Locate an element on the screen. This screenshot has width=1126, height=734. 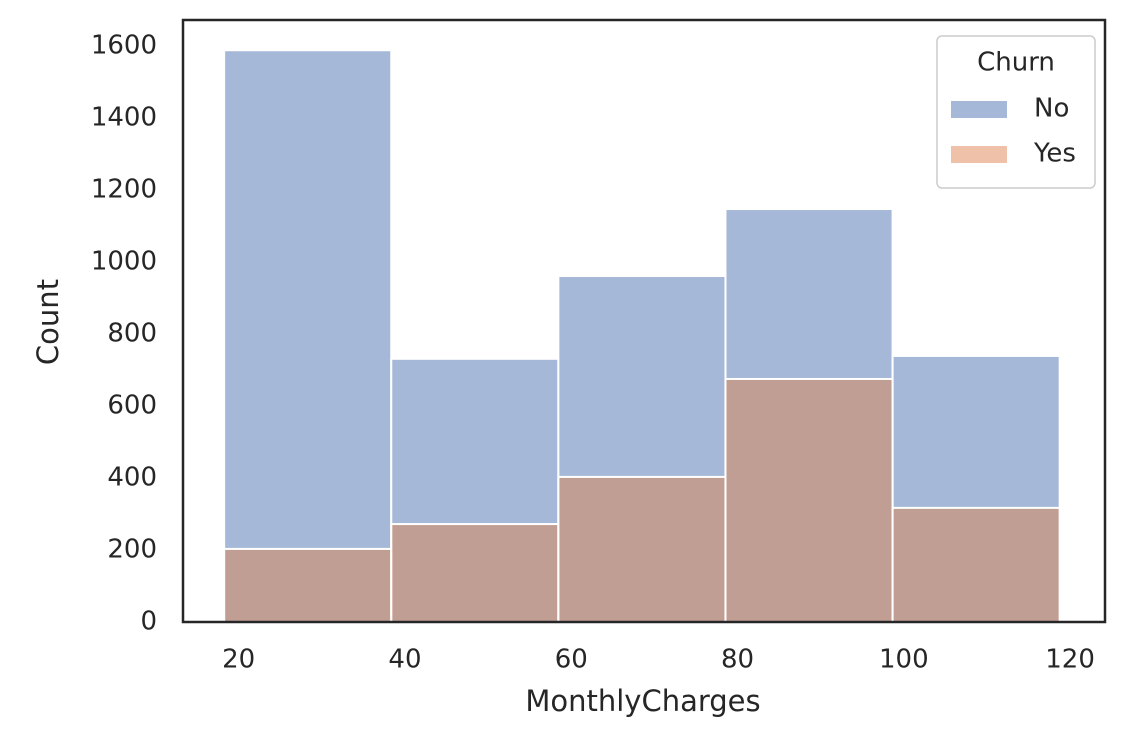
y-tick-label: 1600 is located at coordinates (124, 45).